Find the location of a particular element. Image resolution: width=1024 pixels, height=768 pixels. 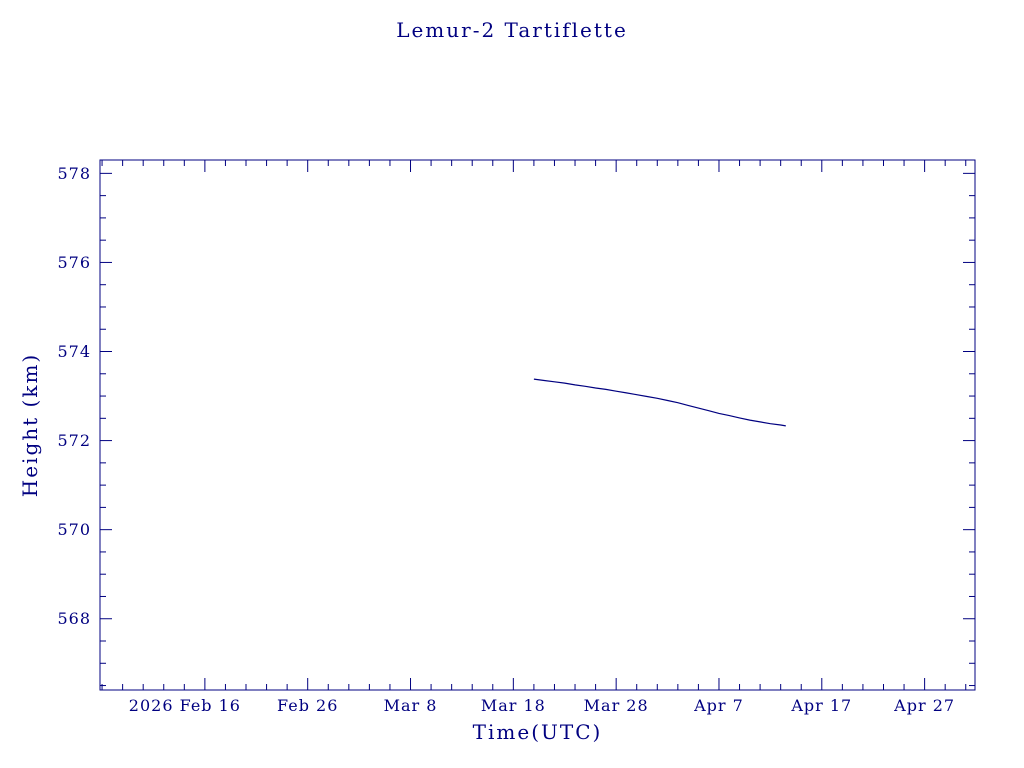

x-axis-title: Time(UTC) is located at coordinates (537, 732).